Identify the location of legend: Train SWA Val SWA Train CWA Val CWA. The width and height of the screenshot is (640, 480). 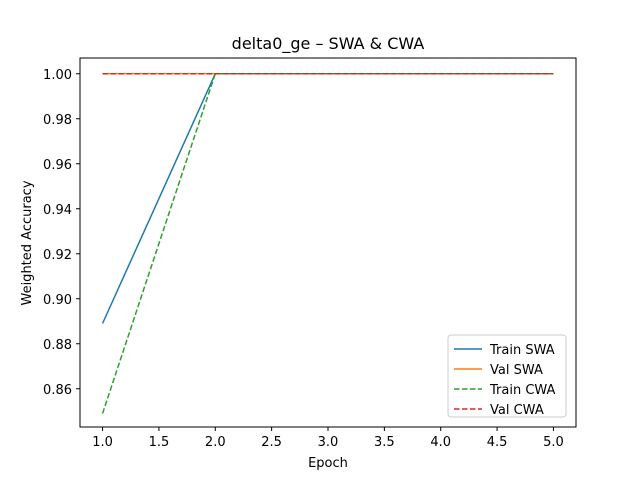
(507, 376).